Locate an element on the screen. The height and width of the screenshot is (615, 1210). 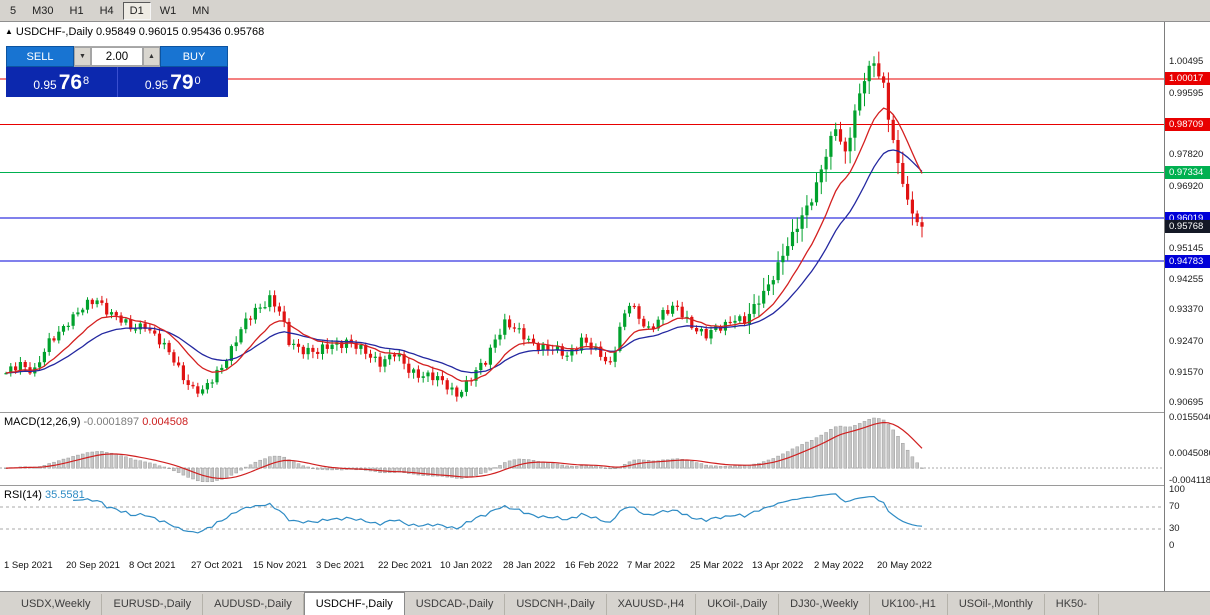
date-label: 25 Mar 2022 is located at coordinates (717, 565).